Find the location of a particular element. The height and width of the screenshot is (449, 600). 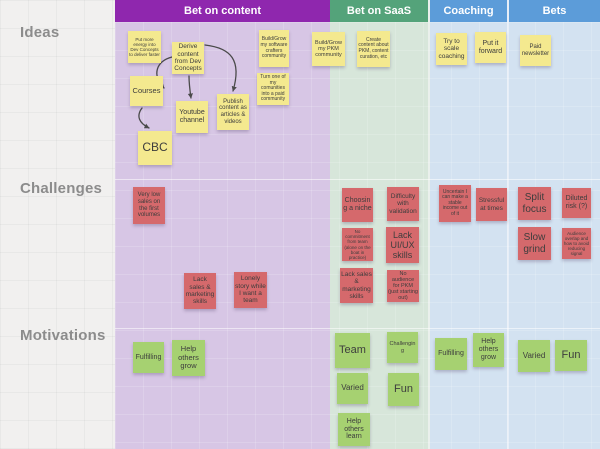

sticky-note: Youtube channel is located at coordinates (192, 117).